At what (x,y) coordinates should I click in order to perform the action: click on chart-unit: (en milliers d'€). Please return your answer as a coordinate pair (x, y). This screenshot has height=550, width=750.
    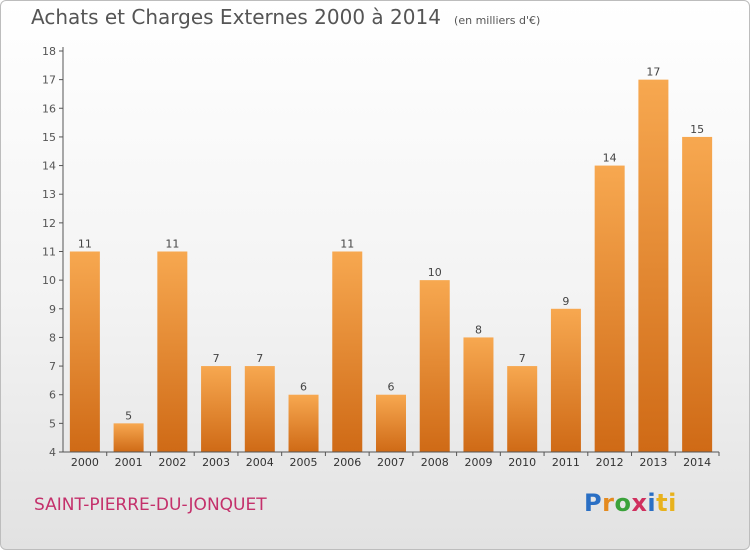
    Looking at the image, I should click on (497, 20).